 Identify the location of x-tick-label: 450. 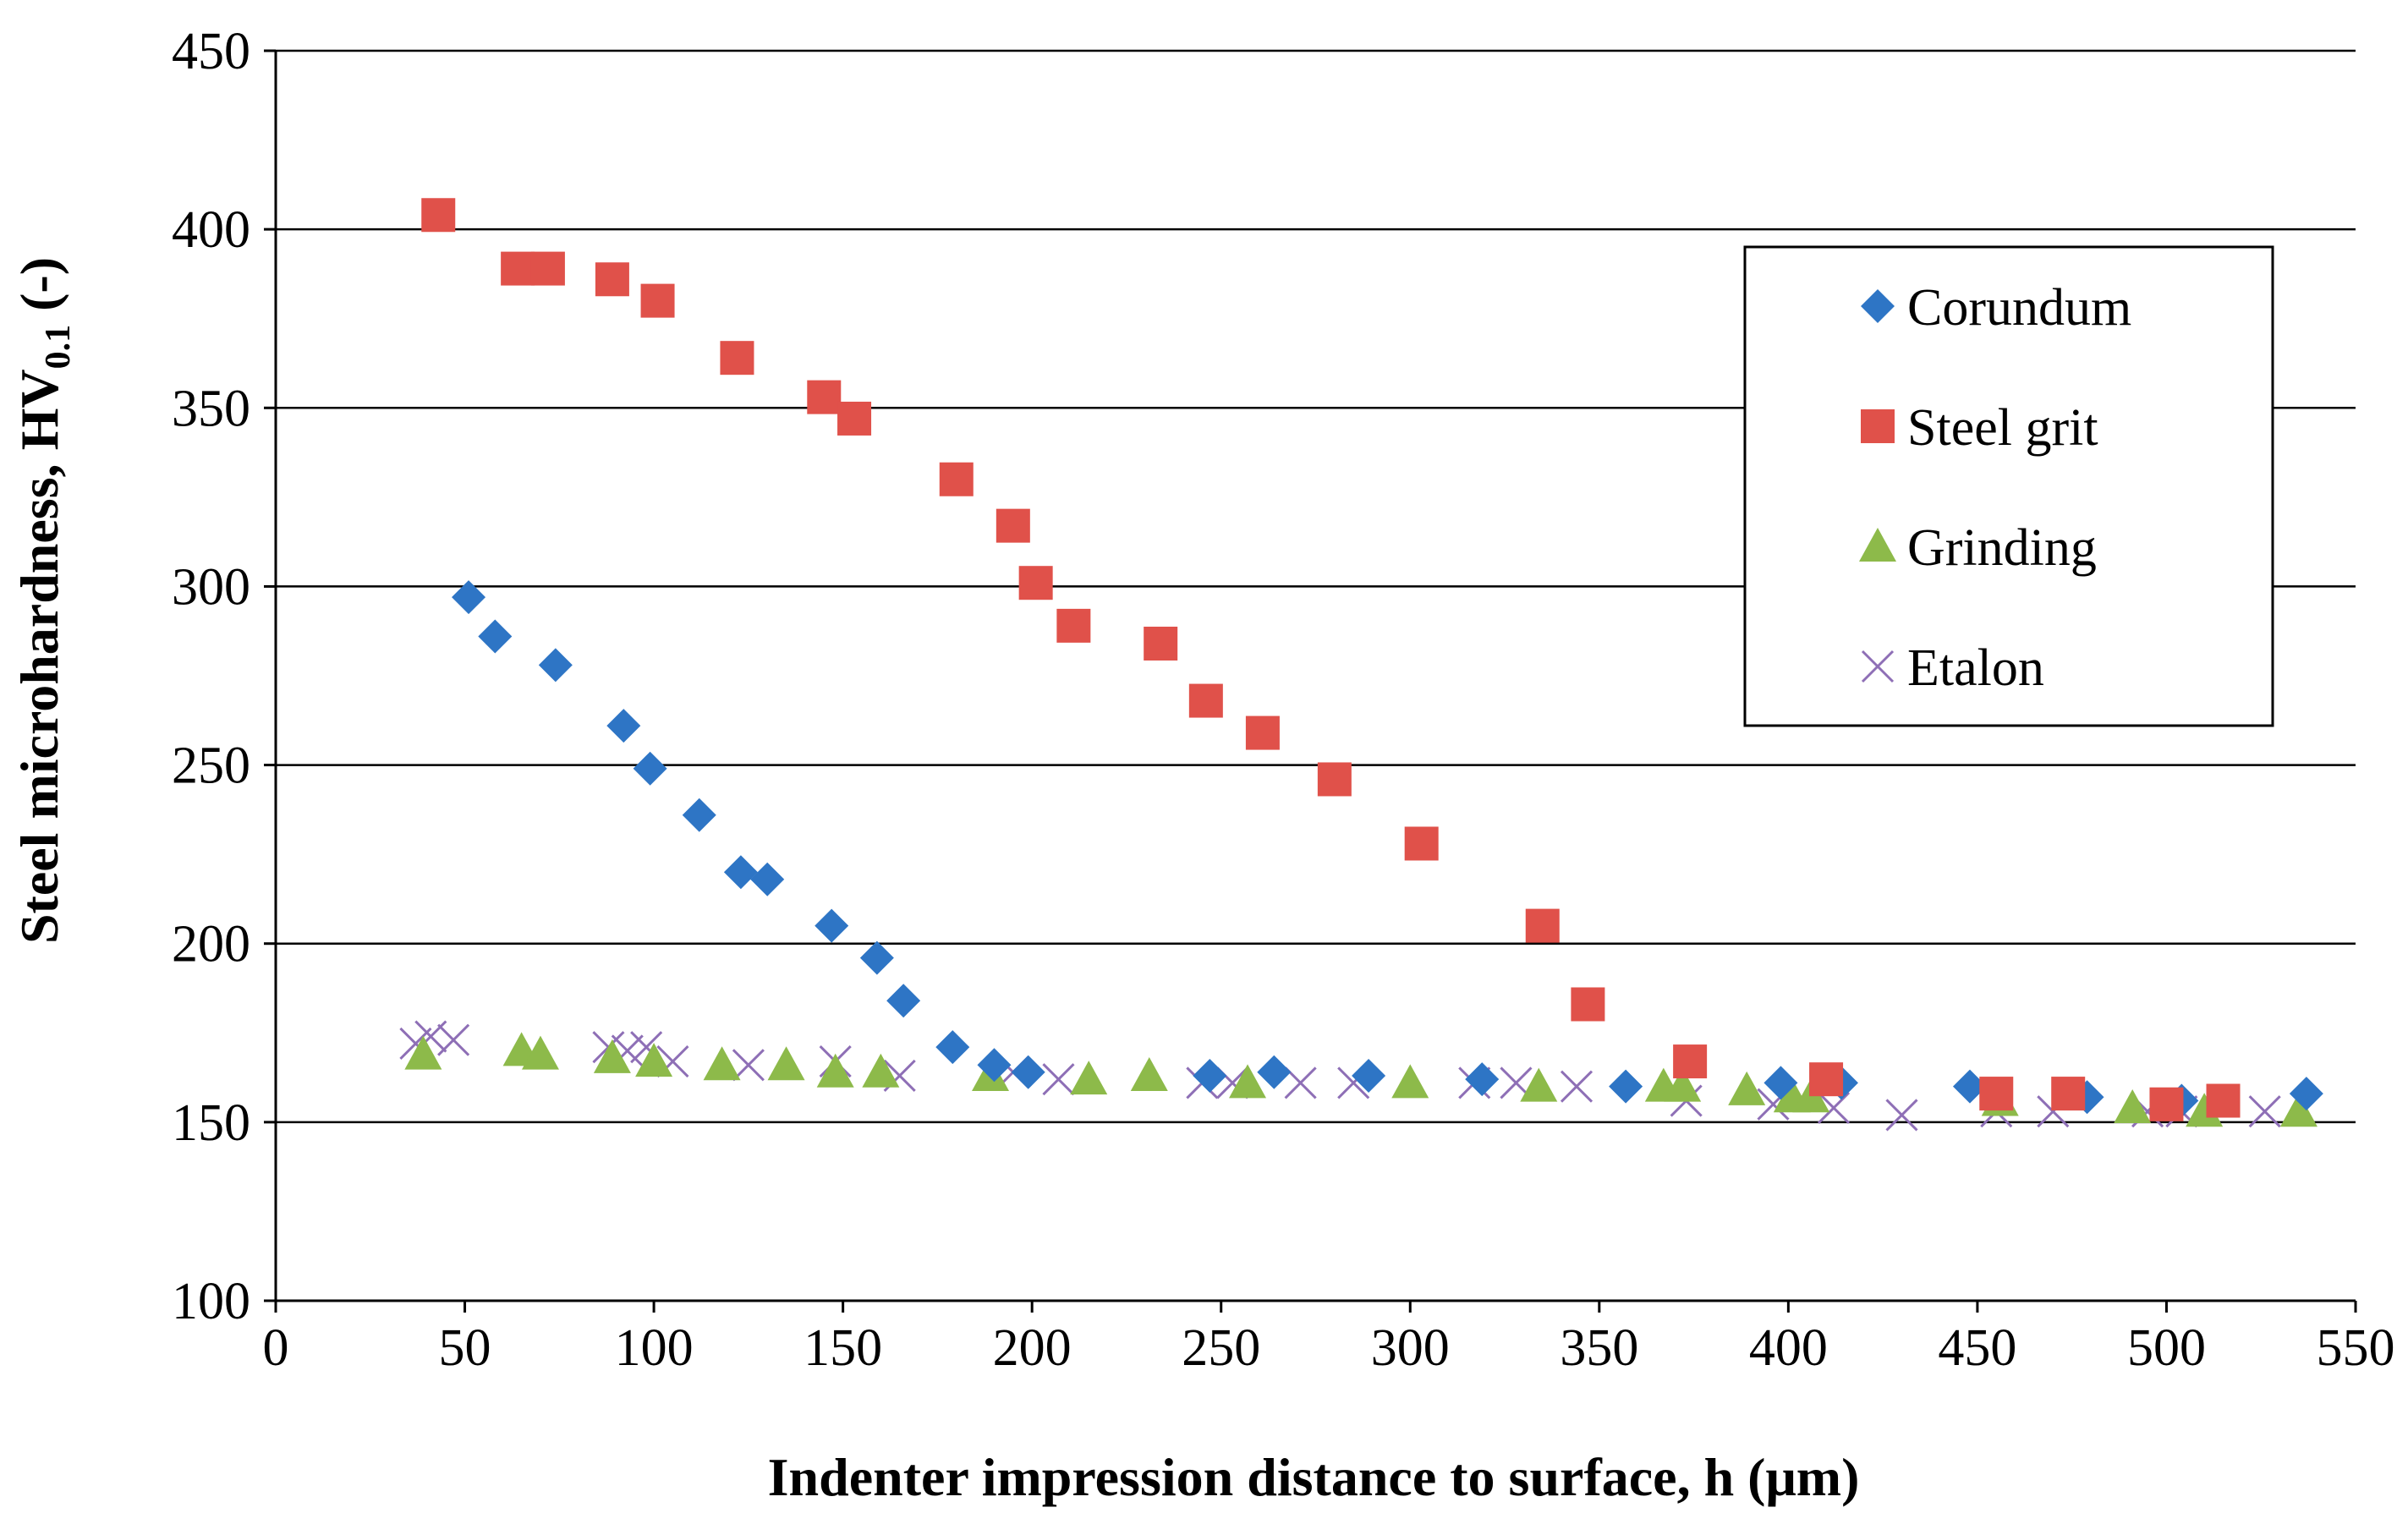
(1977, 1348).